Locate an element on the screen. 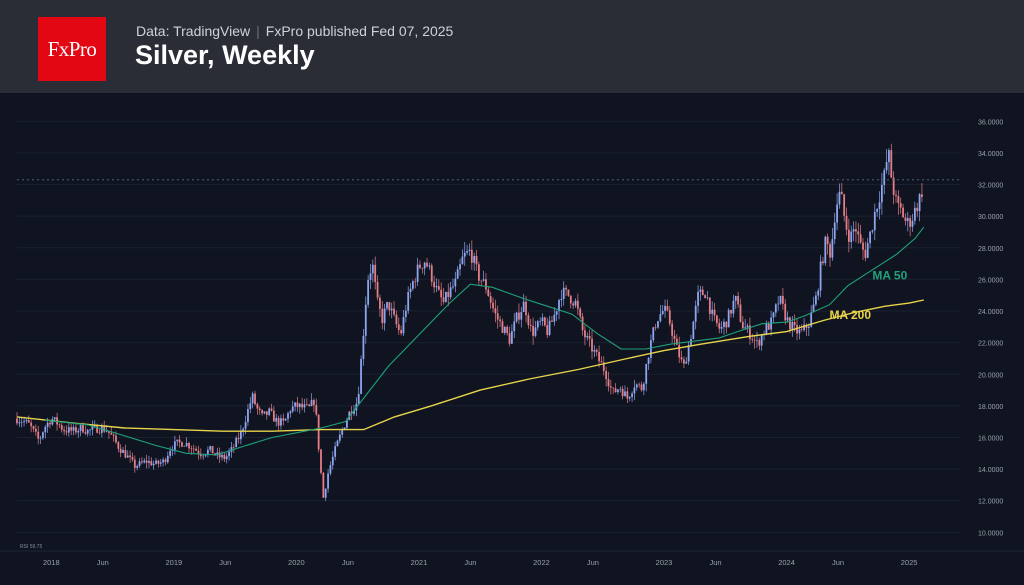 This screenshot has width=1024, height=585. y-tick-label: 30.0000 is located at coordinates (990, 217).